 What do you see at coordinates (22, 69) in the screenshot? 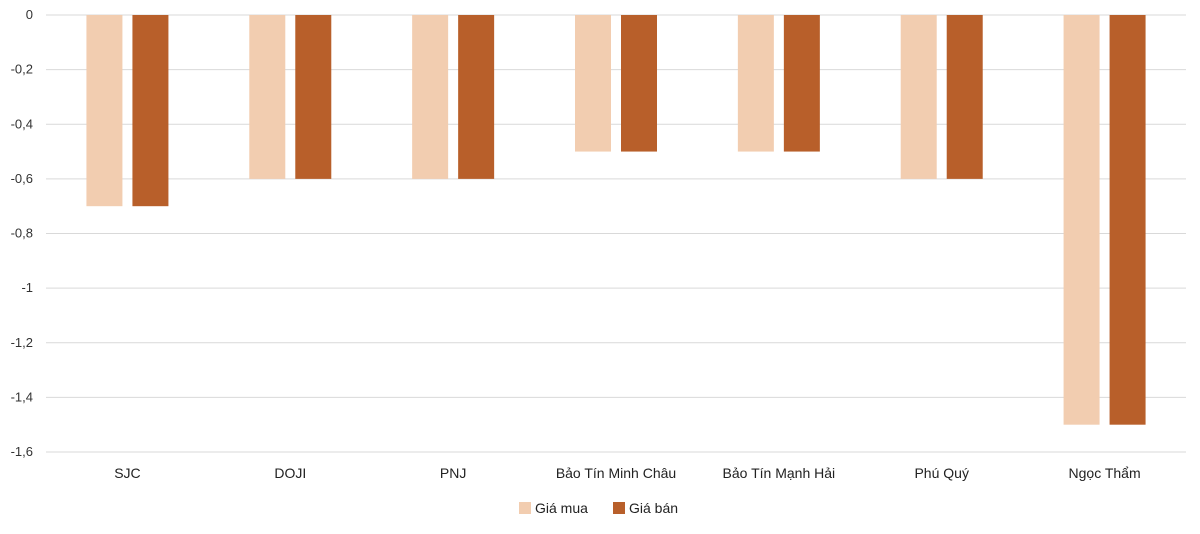
I see `y-tick-label: -0,2` at bounding box center [22, 69].